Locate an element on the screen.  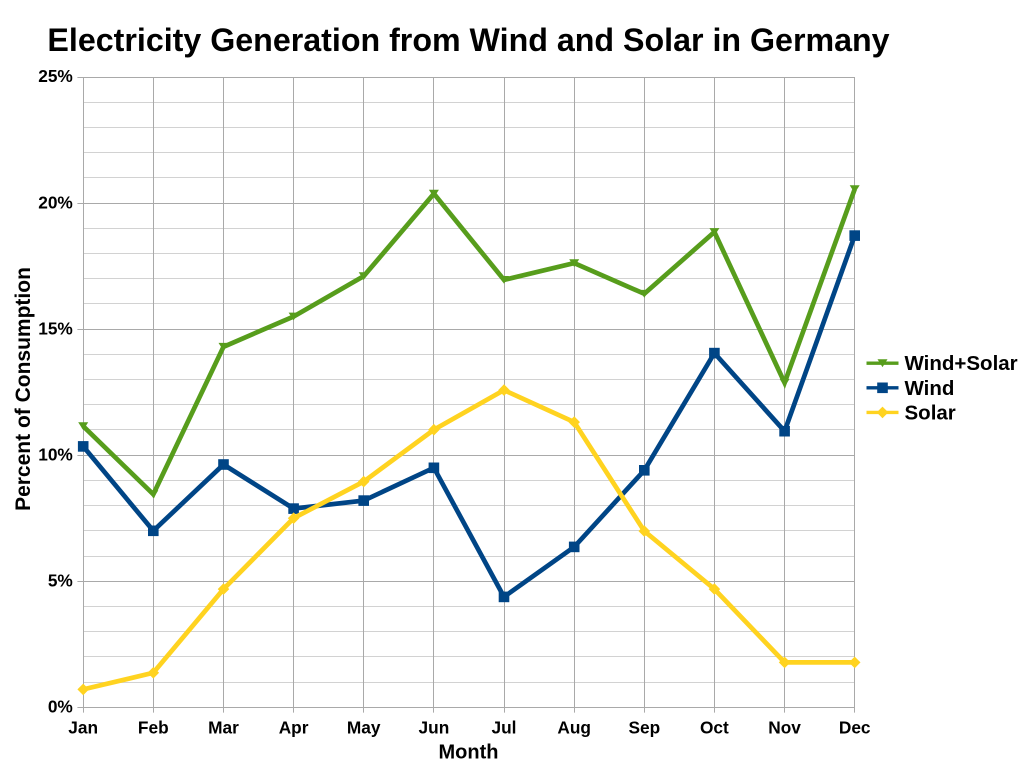
svg-text: Percent of Consumption is located at coordinates (23, 389).